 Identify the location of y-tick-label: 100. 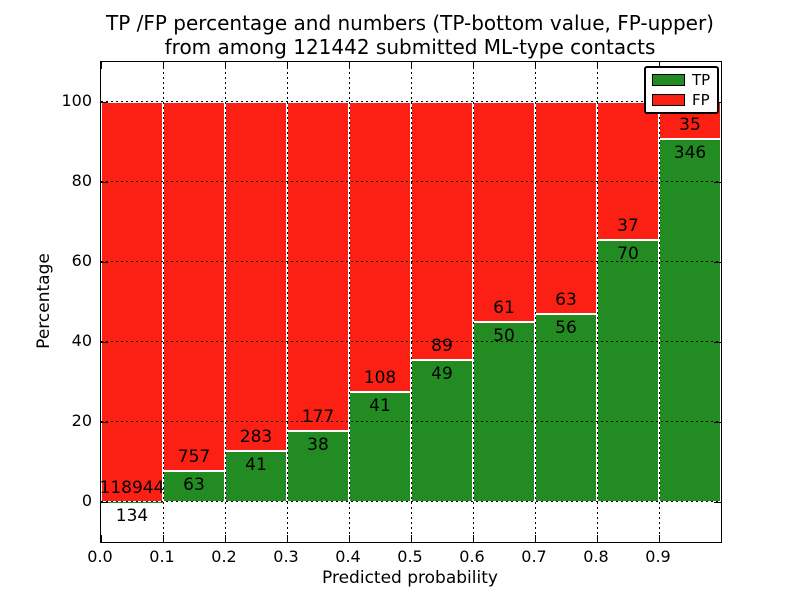
(76, 100).